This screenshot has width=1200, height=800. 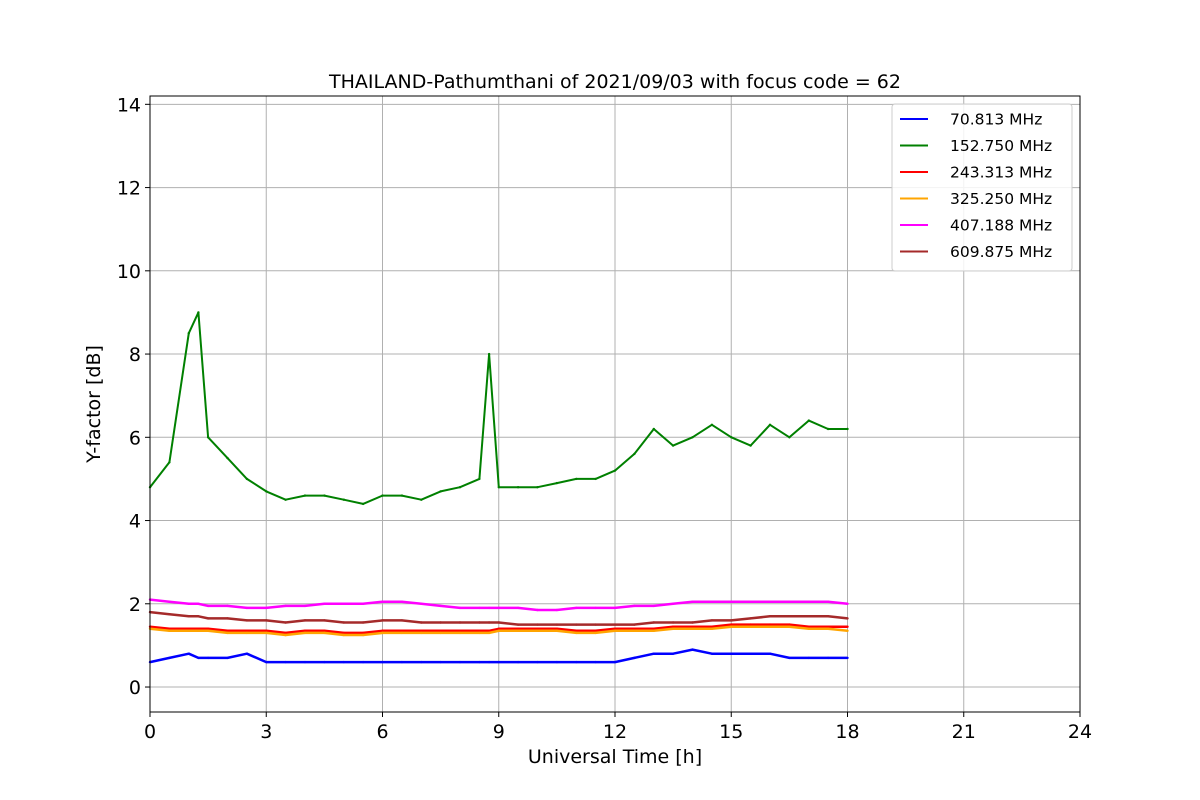 What do you see at coordinates (1001, 226) in the screenshot?
I see `legend-label: 407.188 MHz` at bounding box center [1001, 226].